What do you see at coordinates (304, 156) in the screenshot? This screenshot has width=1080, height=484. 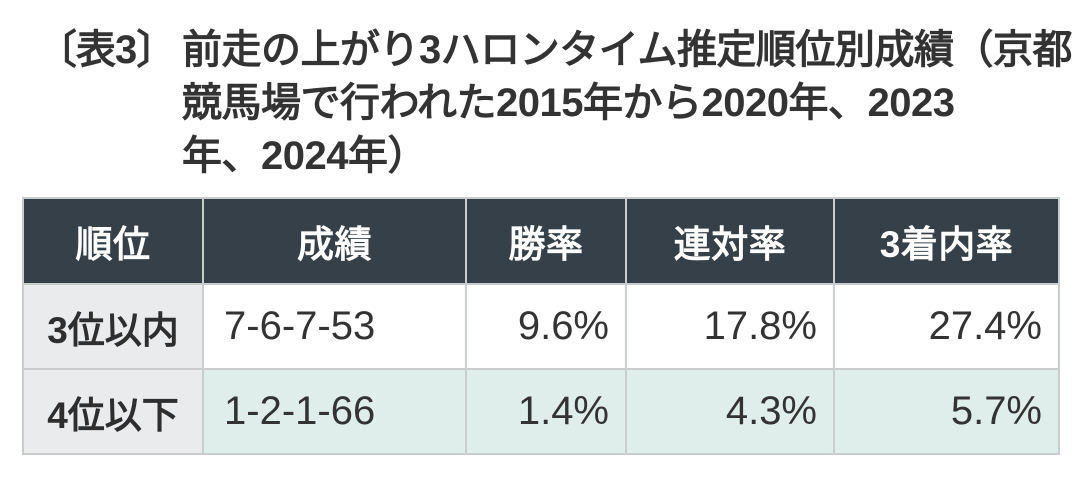 I see `figure-title-line-3: 年、2024年）` at bounding box center [304, 156].